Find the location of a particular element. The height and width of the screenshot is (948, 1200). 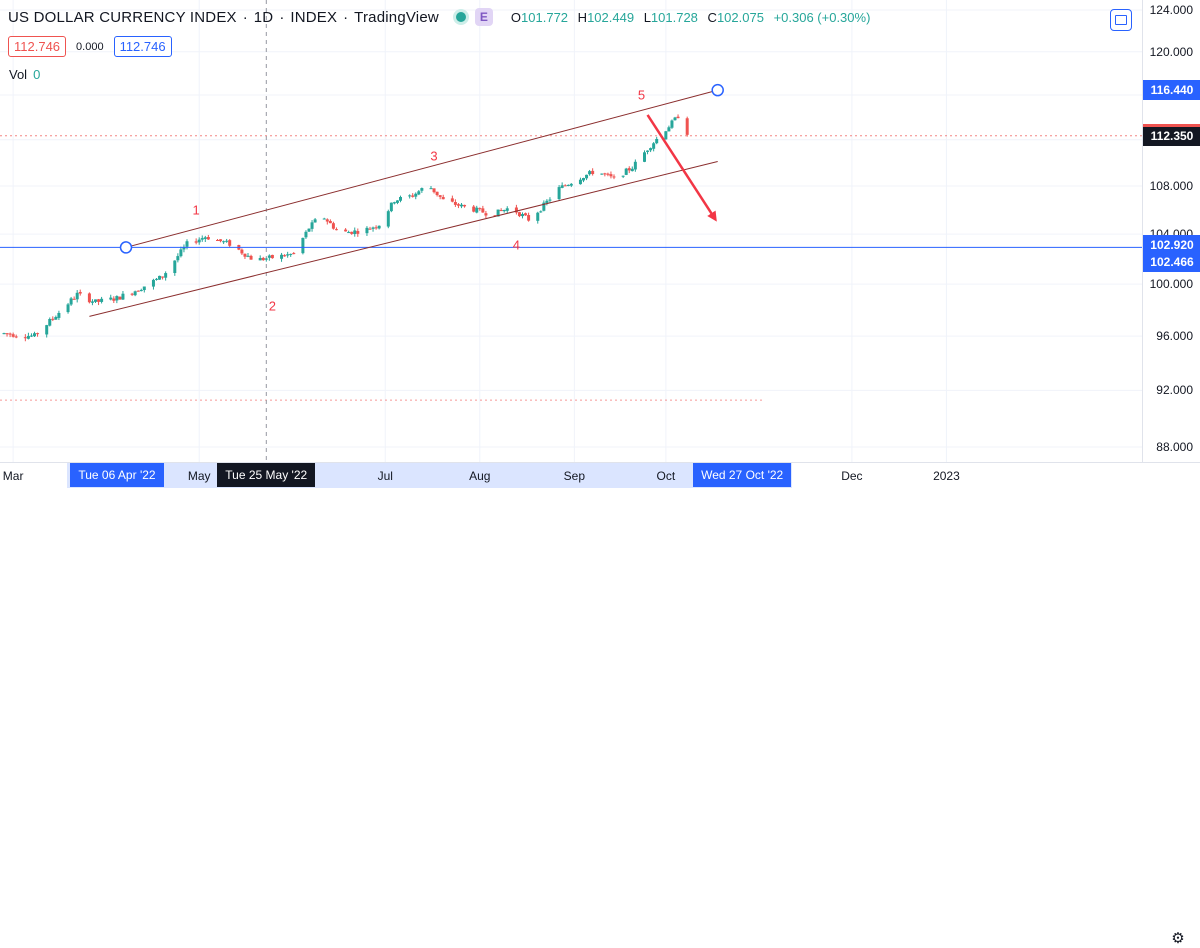

channel-lower-line is located at coordinates (403, 239).